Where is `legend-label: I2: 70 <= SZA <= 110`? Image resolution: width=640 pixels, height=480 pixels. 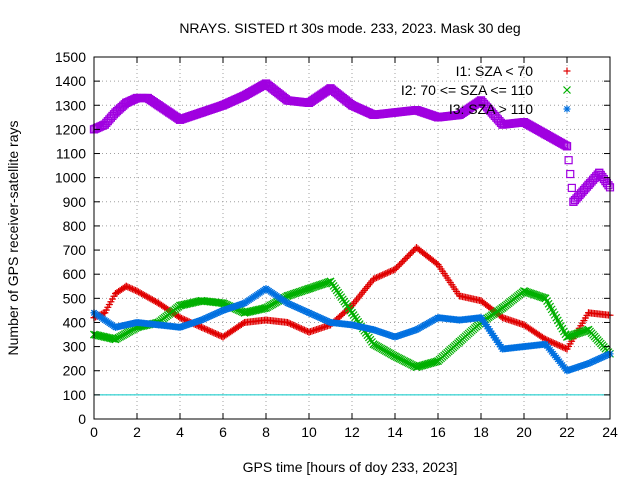
legend-label: I2: 70 <= SZA <= 110 is located at coordinates (467, 90).